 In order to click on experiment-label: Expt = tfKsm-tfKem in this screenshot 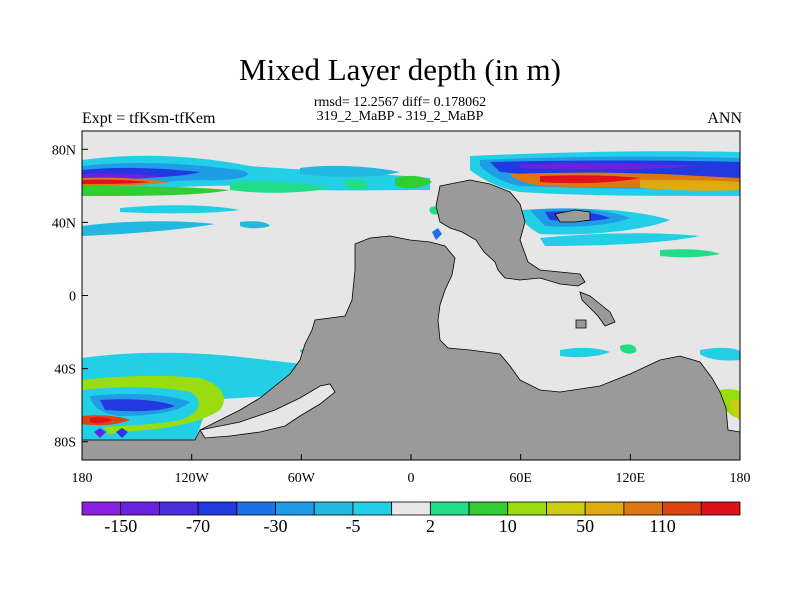, I will do `click(149, 118)`.